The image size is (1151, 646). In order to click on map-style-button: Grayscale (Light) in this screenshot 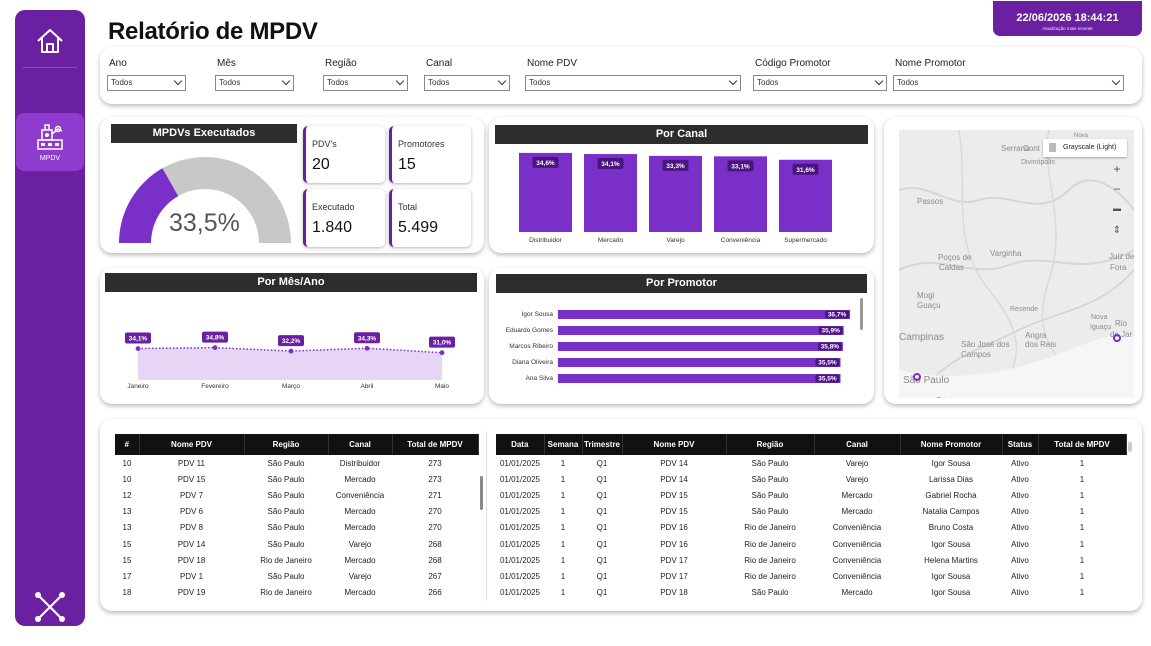, I will do `click(1085, 148)`.